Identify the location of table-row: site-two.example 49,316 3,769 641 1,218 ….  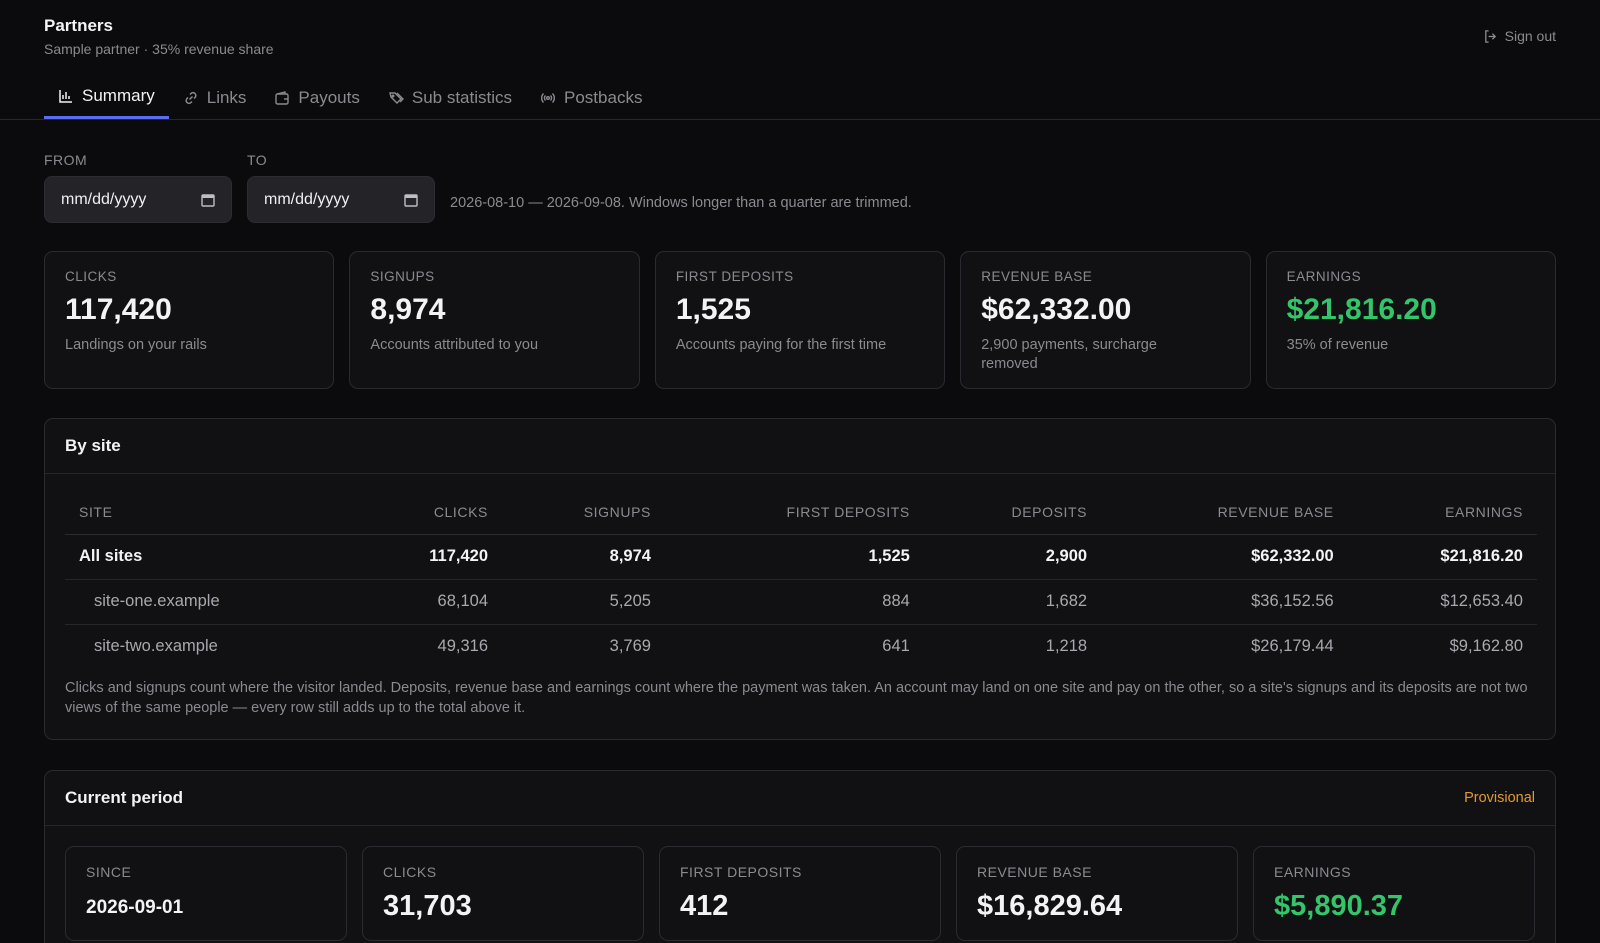
(801, 646).